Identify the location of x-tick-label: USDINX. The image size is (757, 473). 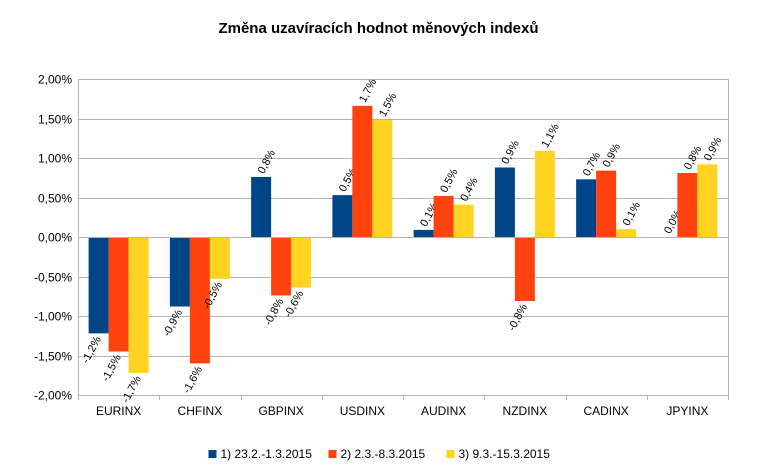
(362, 411).